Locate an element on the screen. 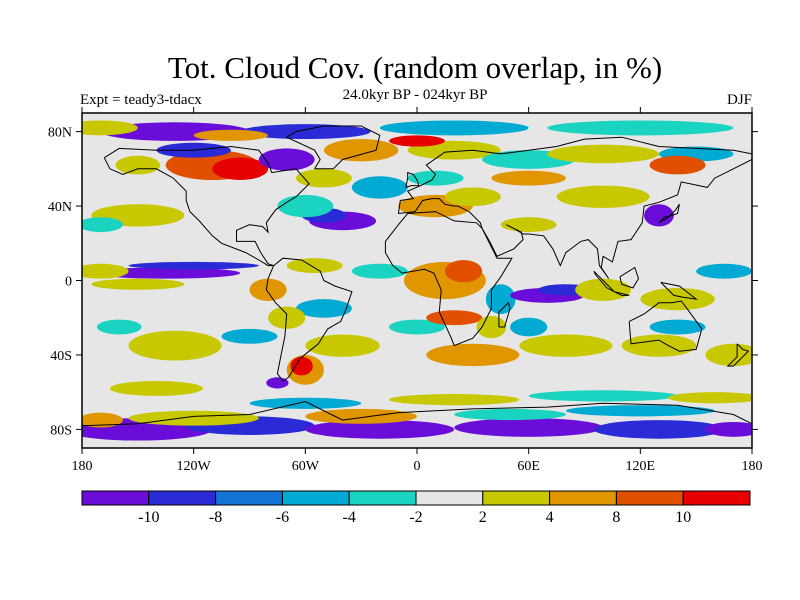 This screenshot has height=600, width=800. lon-tick-label: 120W is located at coordinates (194, 466).